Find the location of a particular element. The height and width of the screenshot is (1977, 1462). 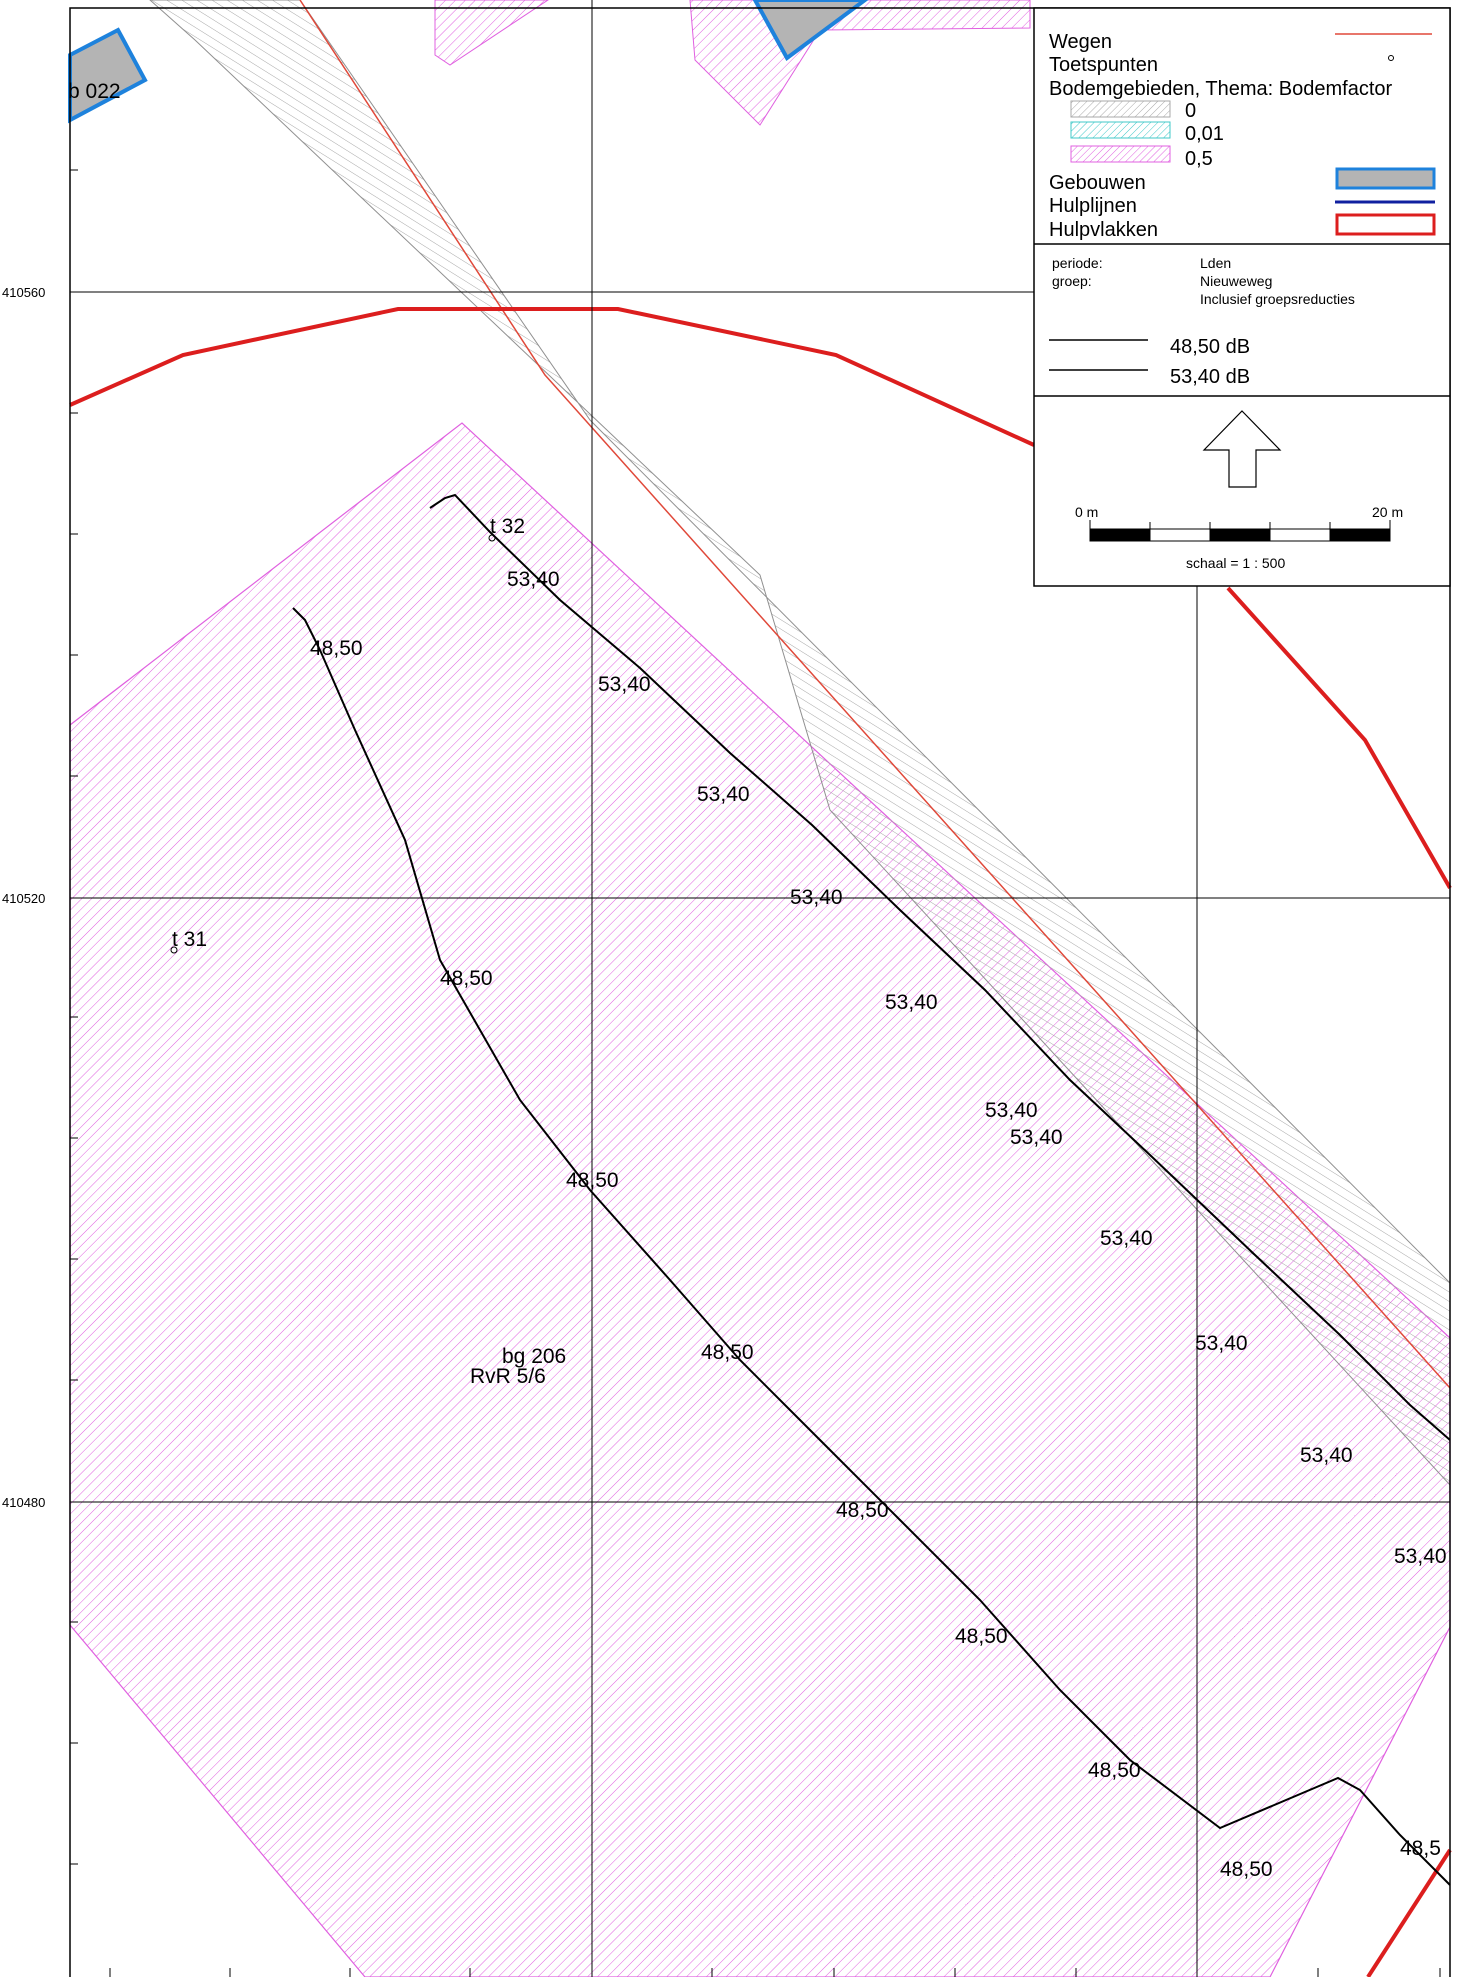

scale-end-label: 20 m is located at coordinates (1387, 512).